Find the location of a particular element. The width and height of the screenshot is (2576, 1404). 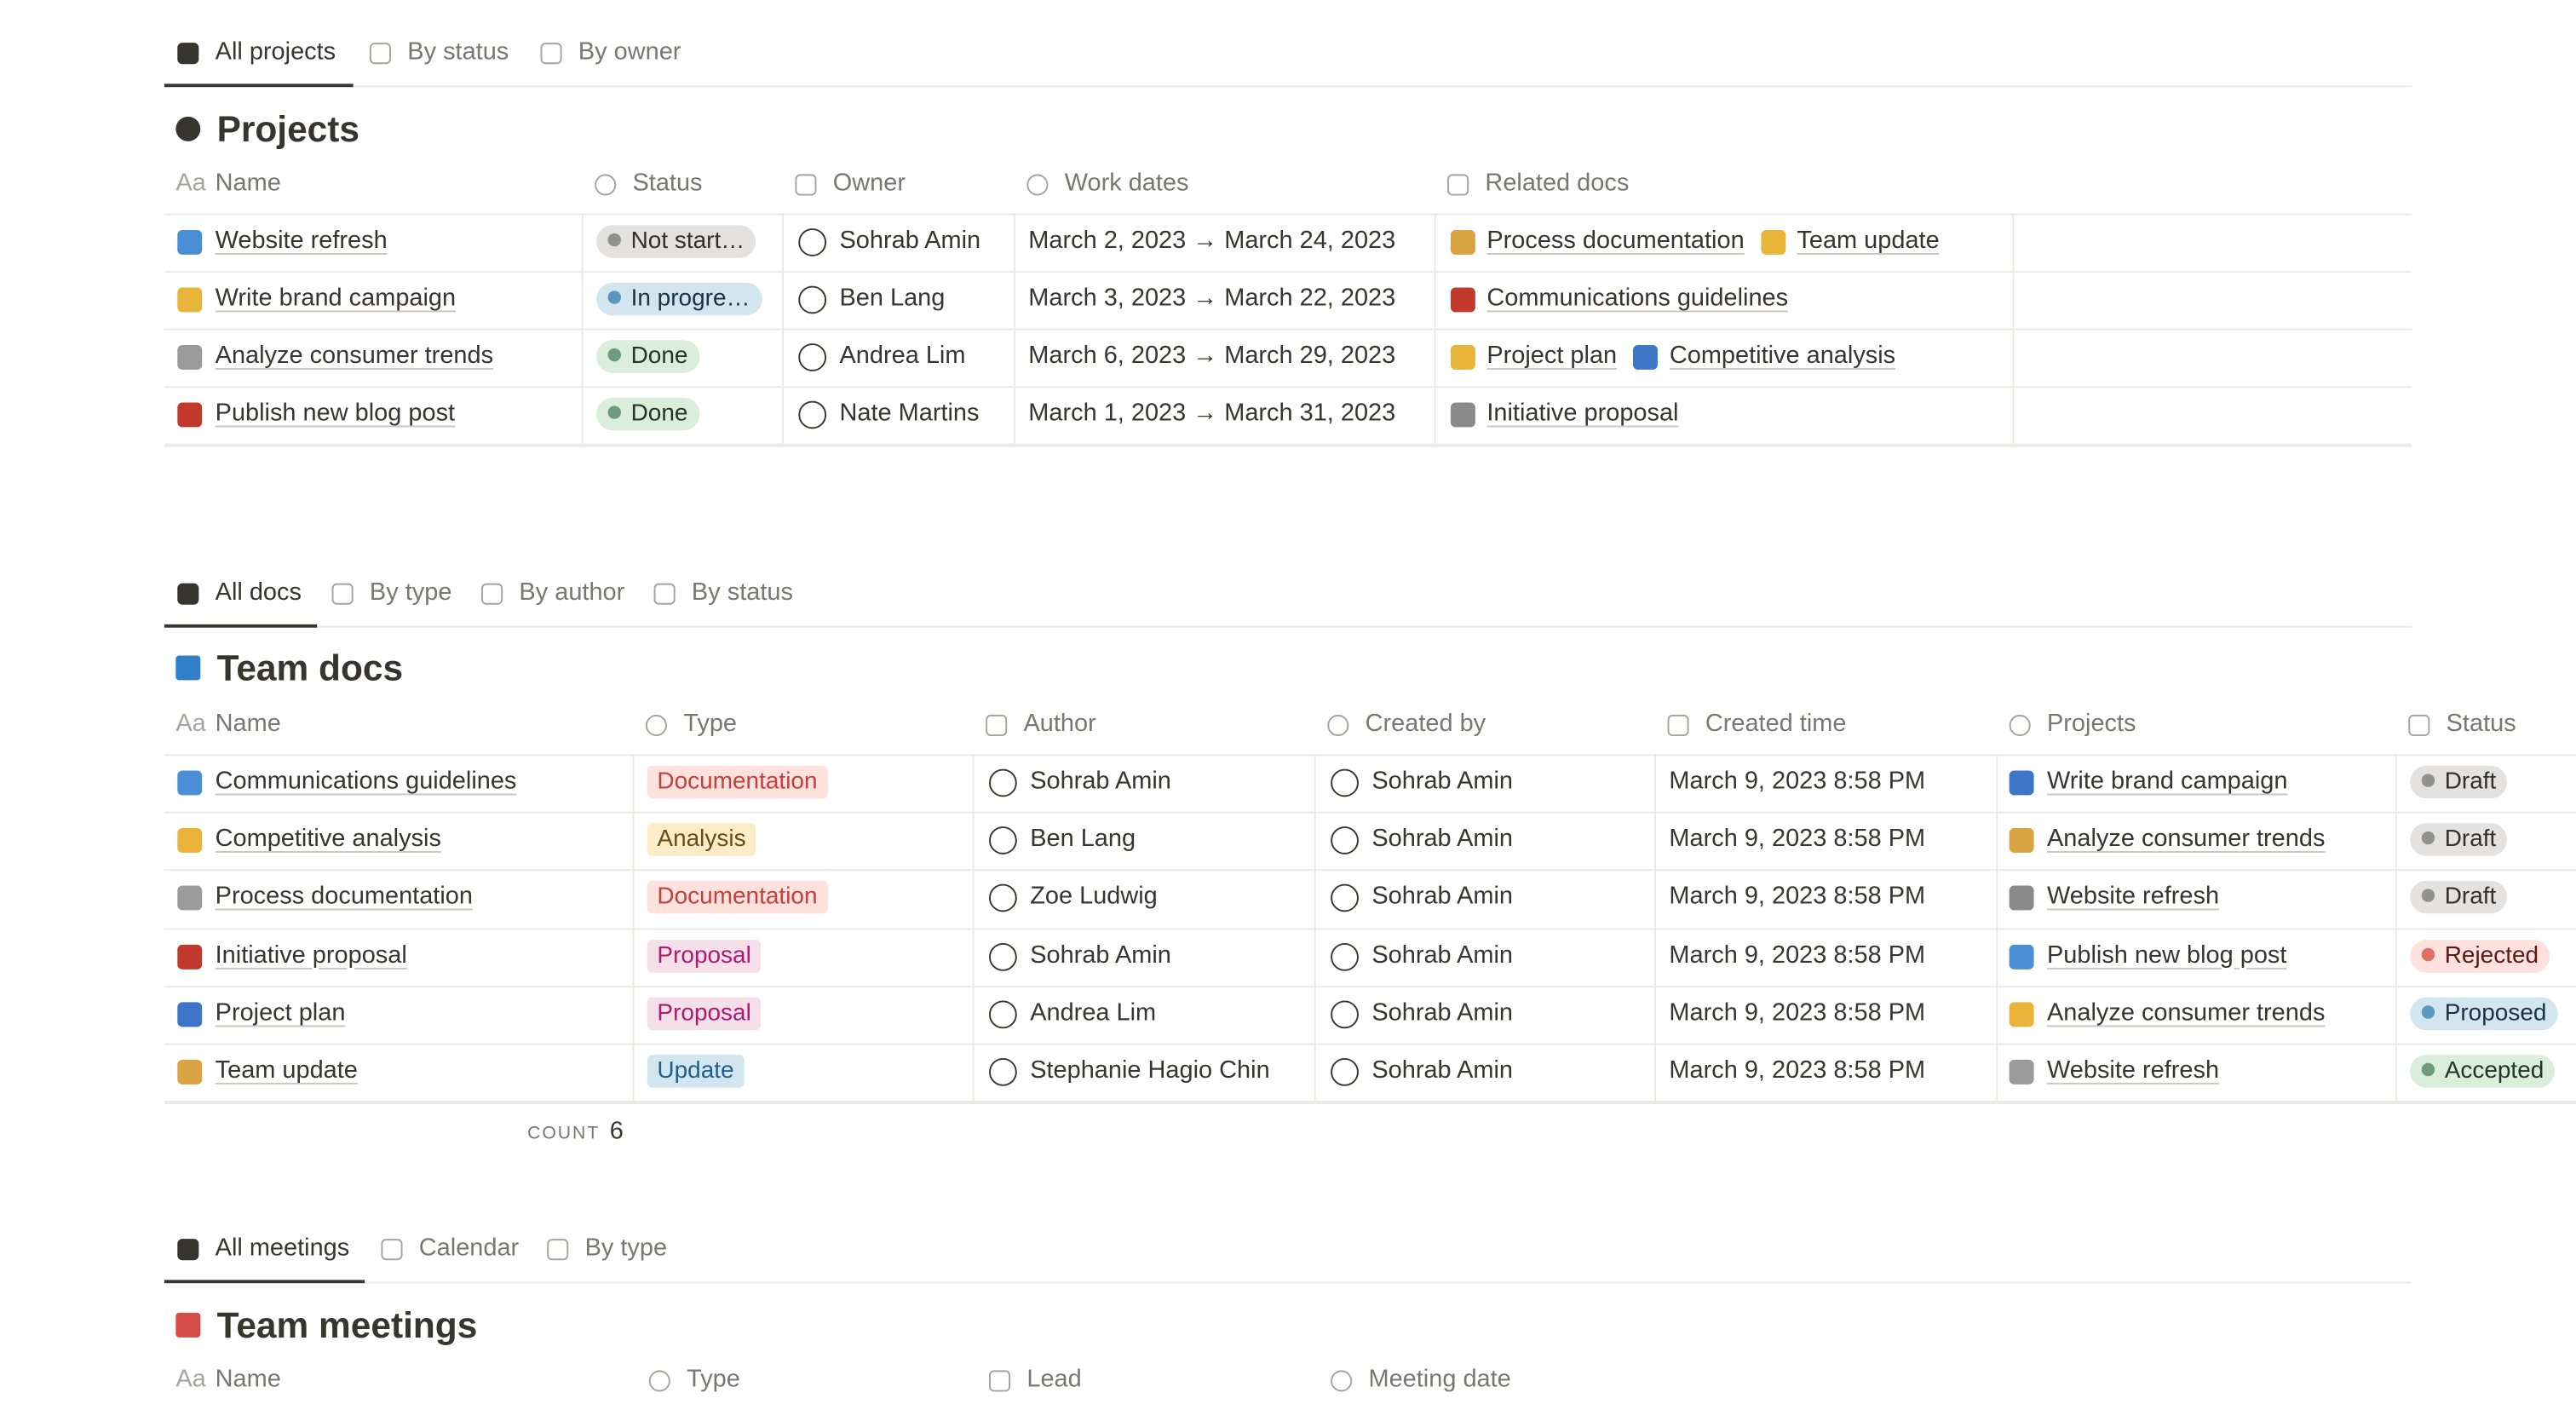

page-link: Communications guidelines is located at coordinates (366, 781).